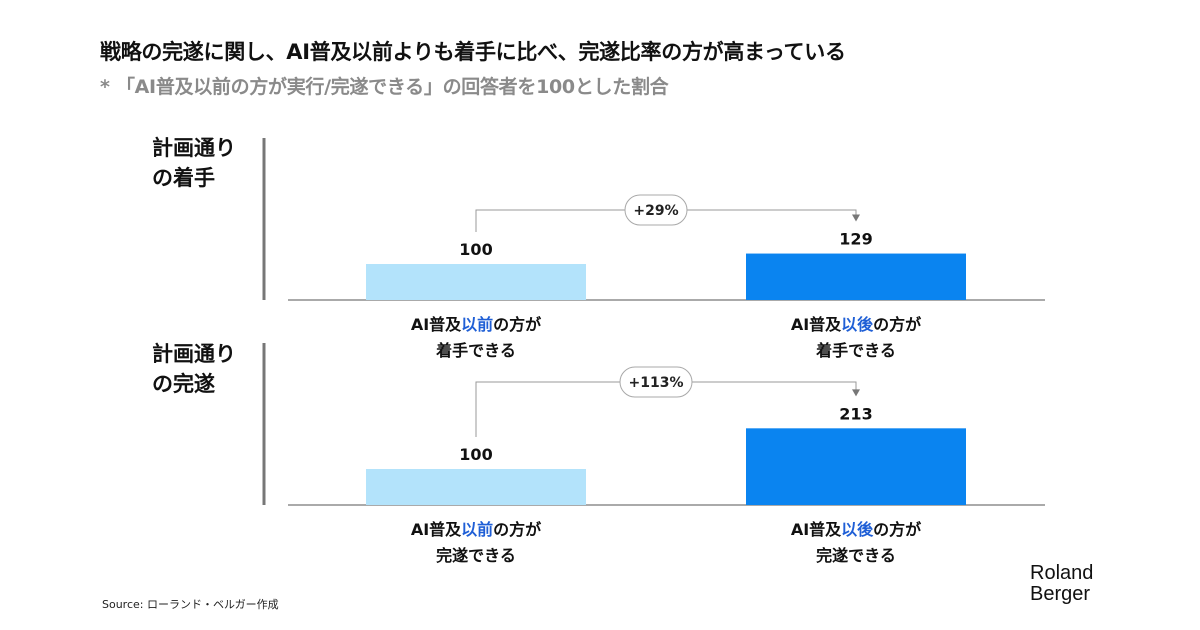  I want to click on source-note: Source: ローランド・ベルガー作成, so click(190, 604).